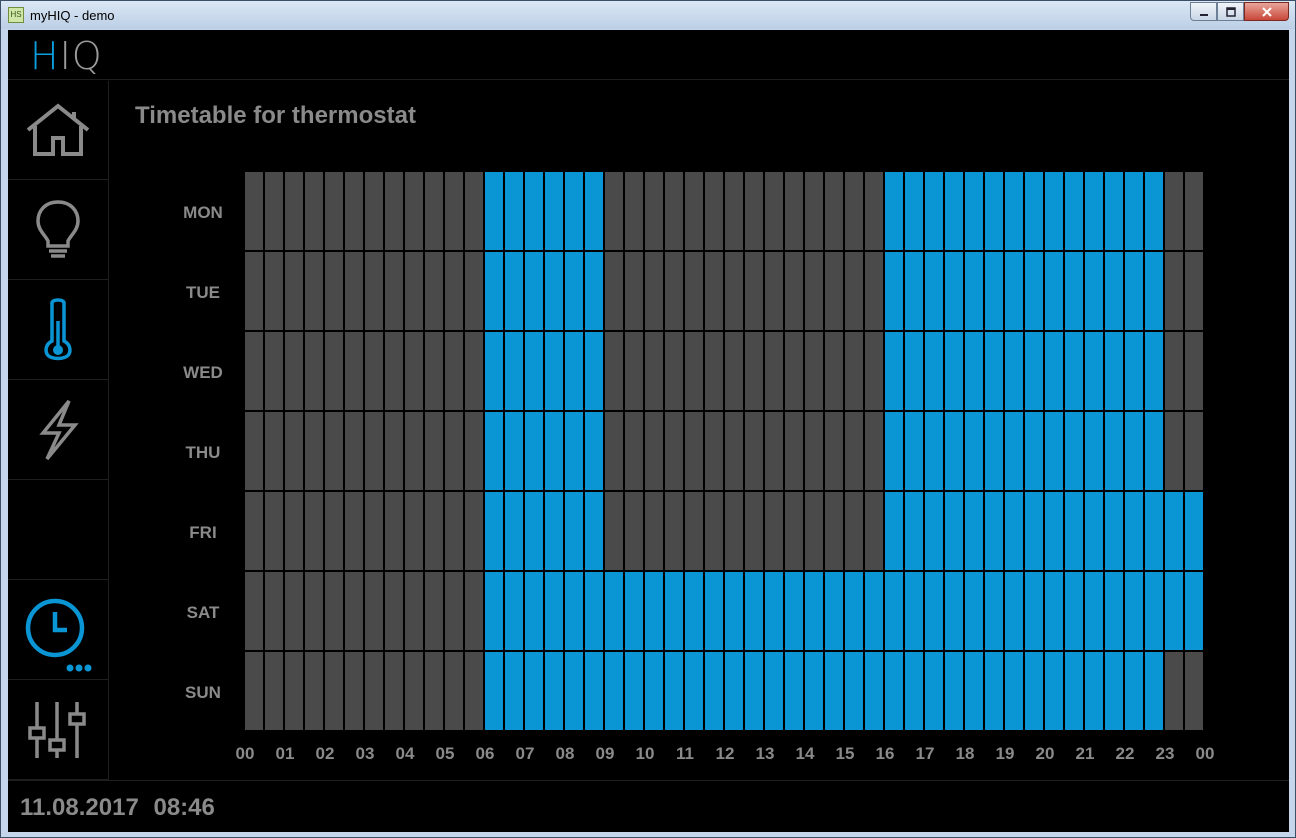 Image resolution: width=1296 pixels, height=838 pixels. I want to click on title-bar: HS myHIQ - demo, so click(648, 15).